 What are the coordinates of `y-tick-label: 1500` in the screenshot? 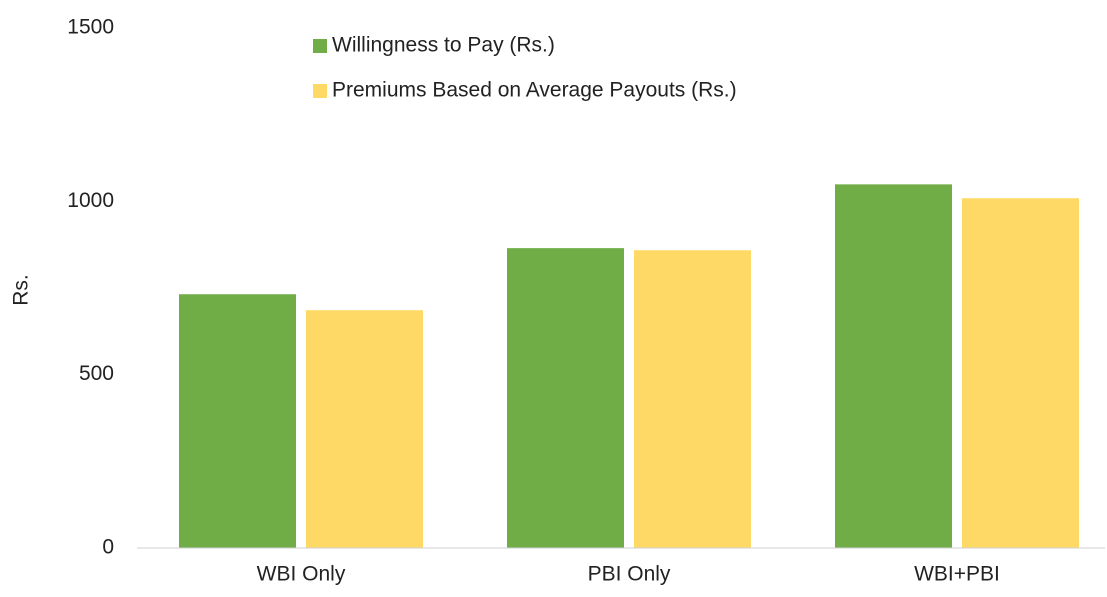 It's located at (90, 27).